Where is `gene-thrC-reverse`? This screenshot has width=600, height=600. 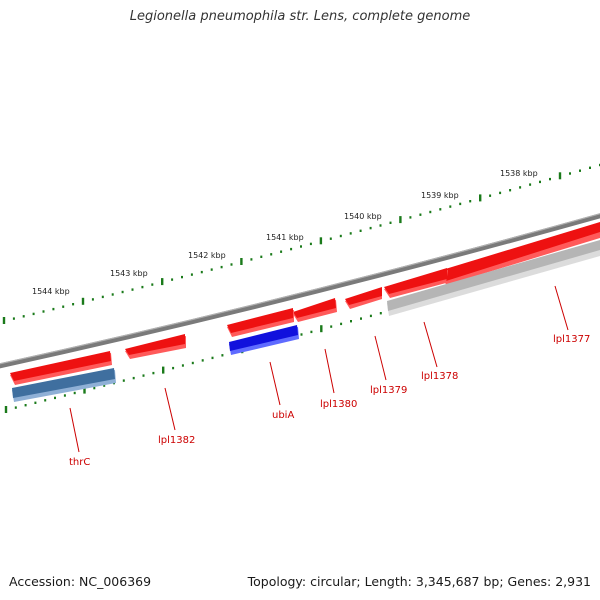
gene-thrC-reverse is located at coordinates (64, 385).